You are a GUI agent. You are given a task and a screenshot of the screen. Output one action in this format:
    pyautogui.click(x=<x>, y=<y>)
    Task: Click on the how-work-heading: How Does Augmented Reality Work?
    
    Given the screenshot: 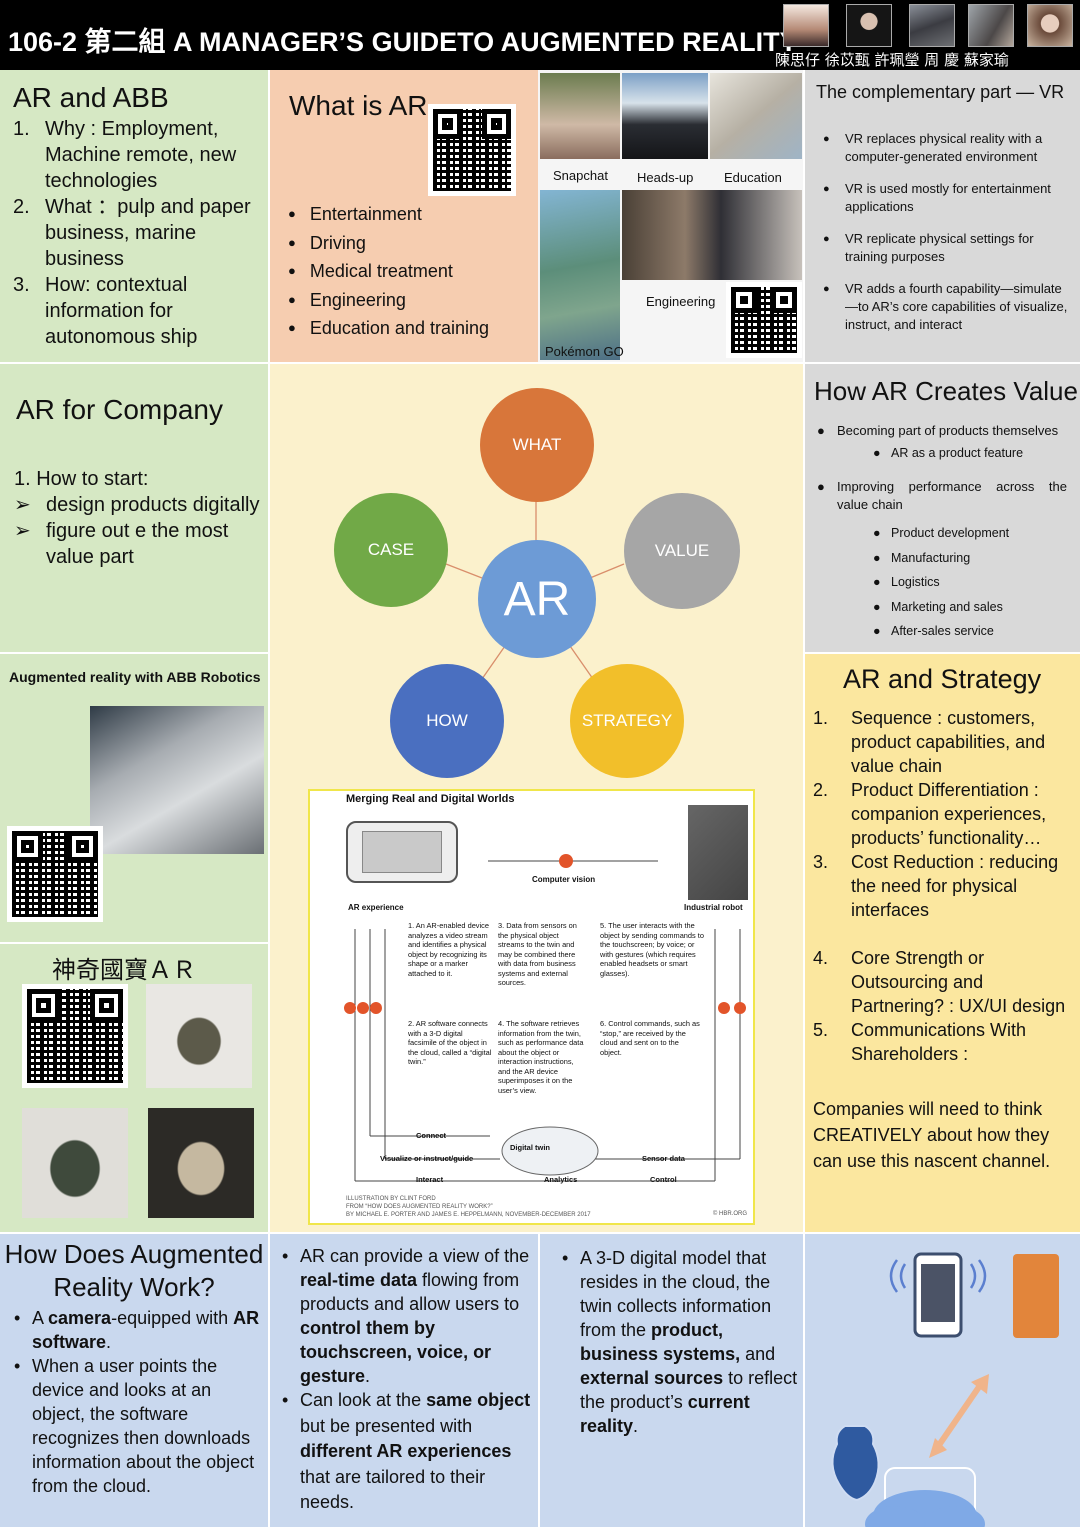 What is the action you would take?
    pyautogui.click(x=134, y=1270)
    